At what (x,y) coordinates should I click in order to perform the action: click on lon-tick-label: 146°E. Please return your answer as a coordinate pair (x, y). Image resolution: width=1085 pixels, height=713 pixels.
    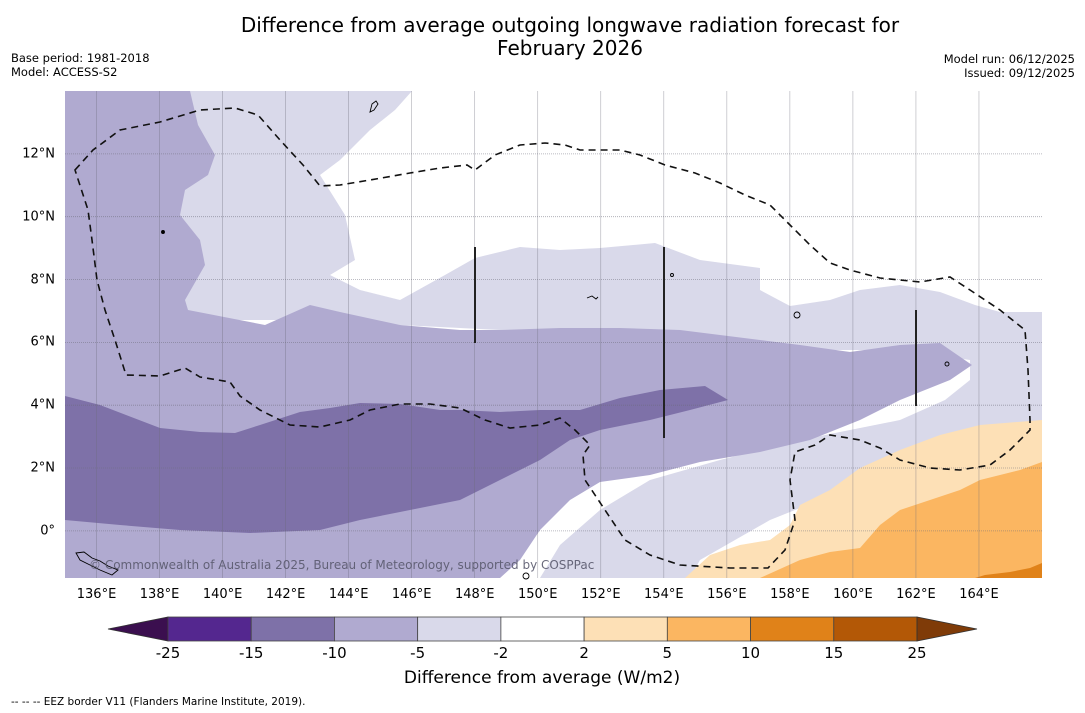
    Looking at the image, I should click on (411, 594).